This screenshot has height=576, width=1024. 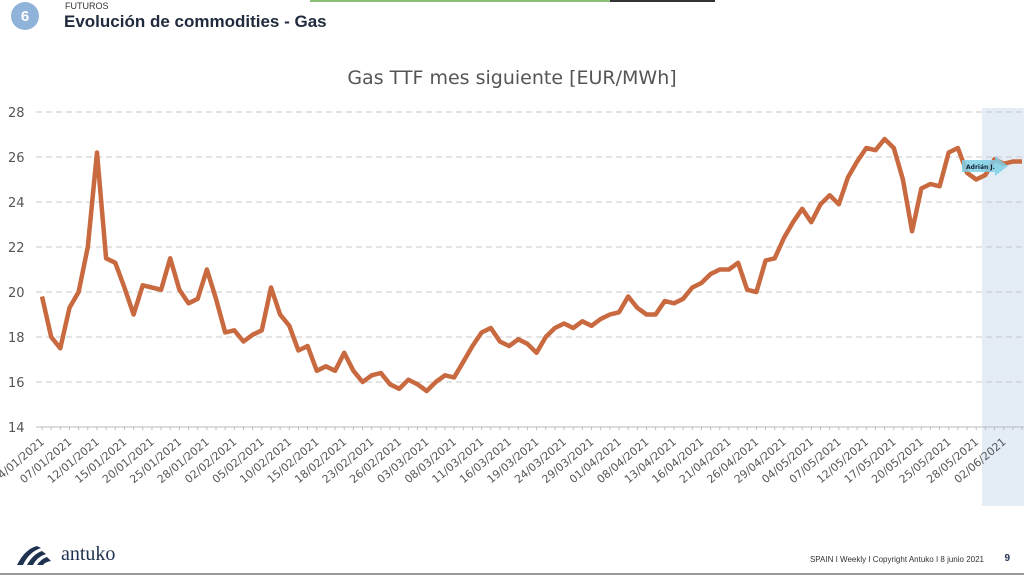 I want to click on annotation-callout: Adrián J., so click(x=985, y=166).